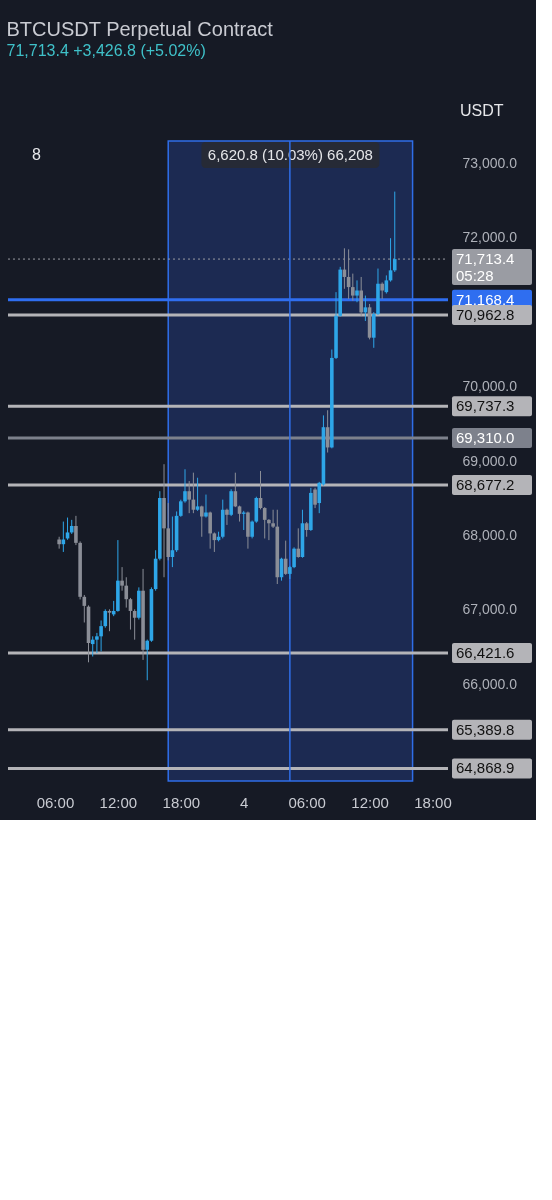 The image size is (552, 1200). I want to click on ref-line-label: 66,421.6, so click(485, 652).